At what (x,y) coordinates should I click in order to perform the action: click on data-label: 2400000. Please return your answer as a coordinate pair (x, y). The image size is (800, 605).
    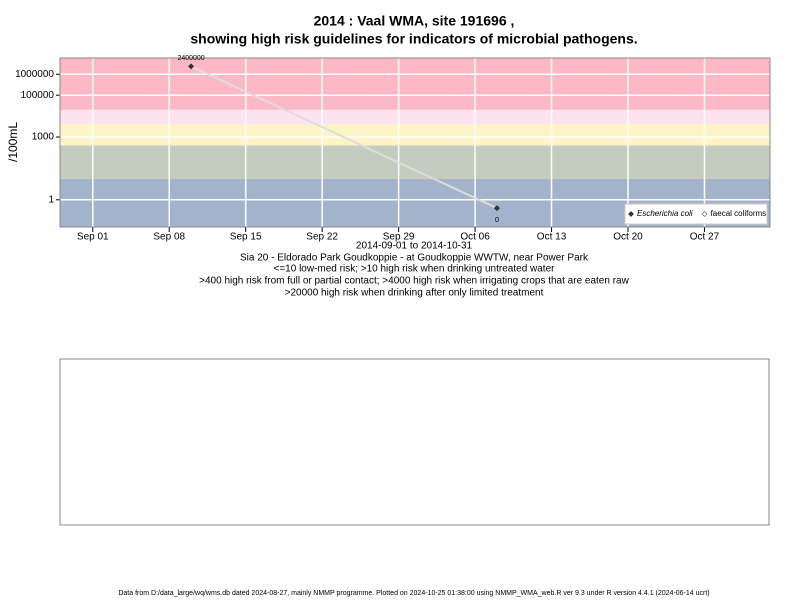
    Looking at the image, I should click on (190, 58).